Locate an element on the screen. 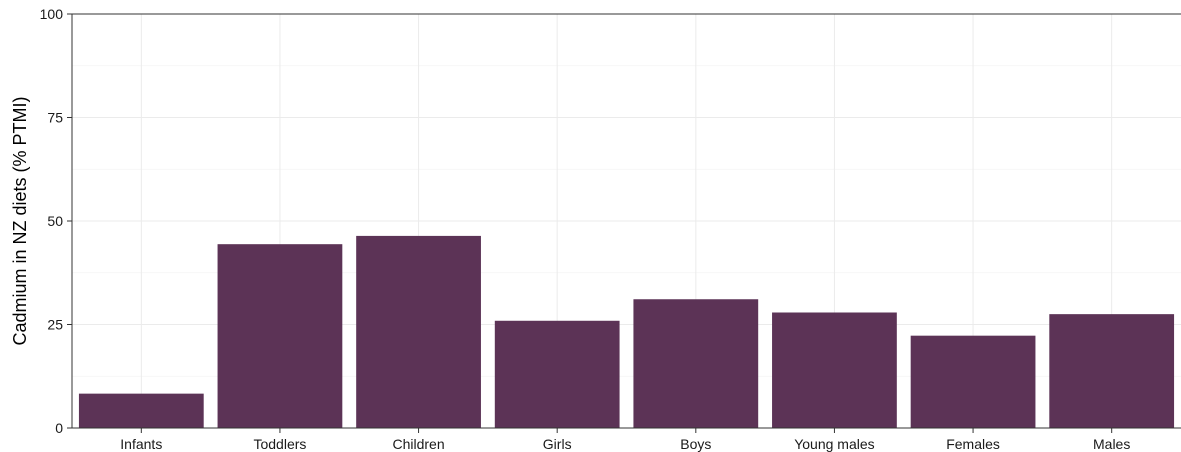 The image size is (1181, 452). y-tick-label: 0 is located at coordinates (59, 428).